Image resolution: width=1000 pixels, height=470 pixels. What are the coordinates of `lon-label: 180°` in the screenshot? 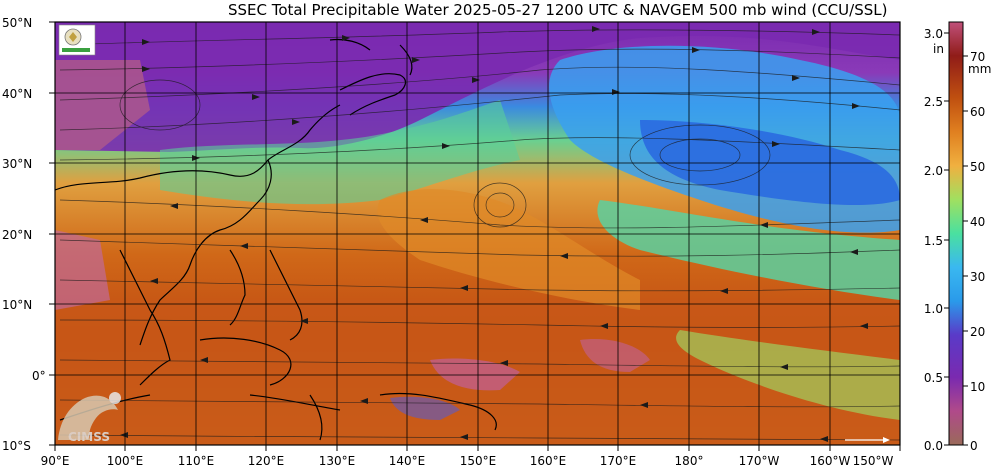 It's located at (689, 461).